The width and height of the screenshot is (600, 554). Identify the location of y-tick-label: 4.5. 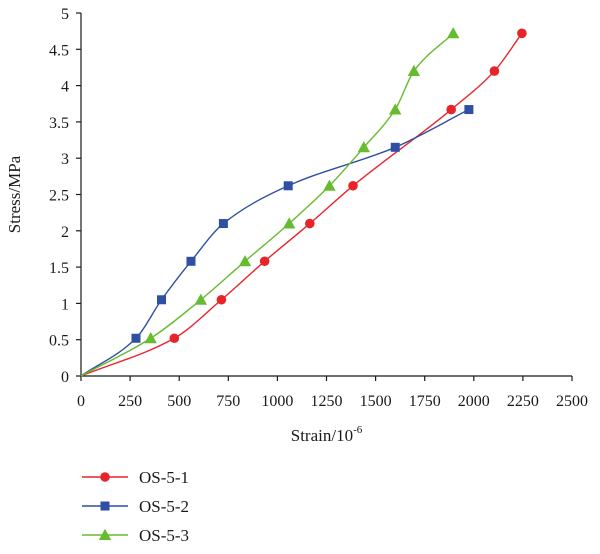
(59, 50).